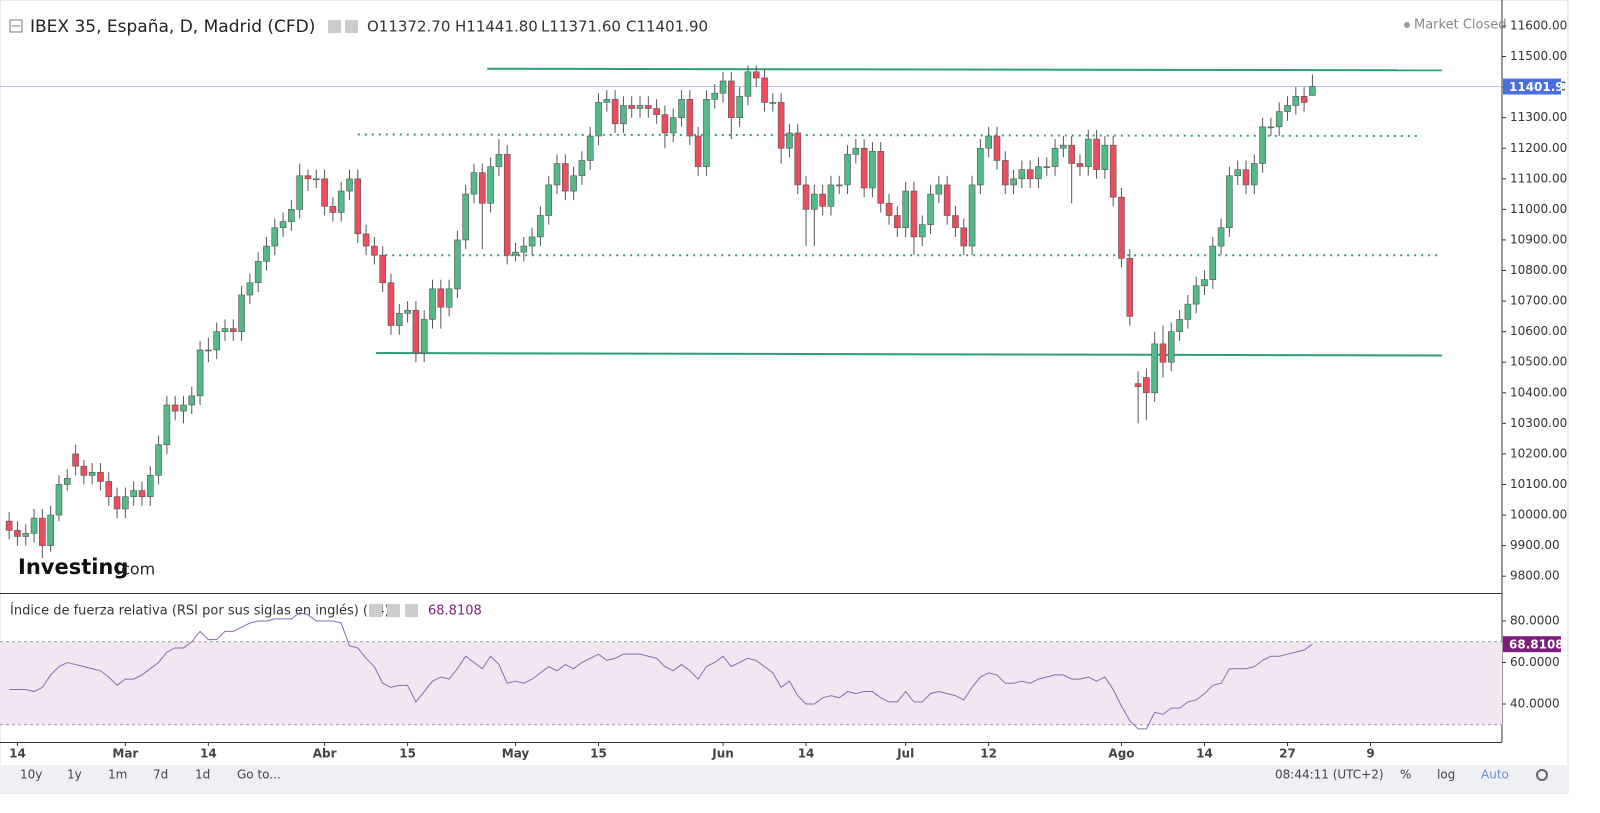  What do you see at coordinates (1538, 270) in the screenshot?
I see `y-tick-label: 10800.00` at bounding box center [1538, 270].